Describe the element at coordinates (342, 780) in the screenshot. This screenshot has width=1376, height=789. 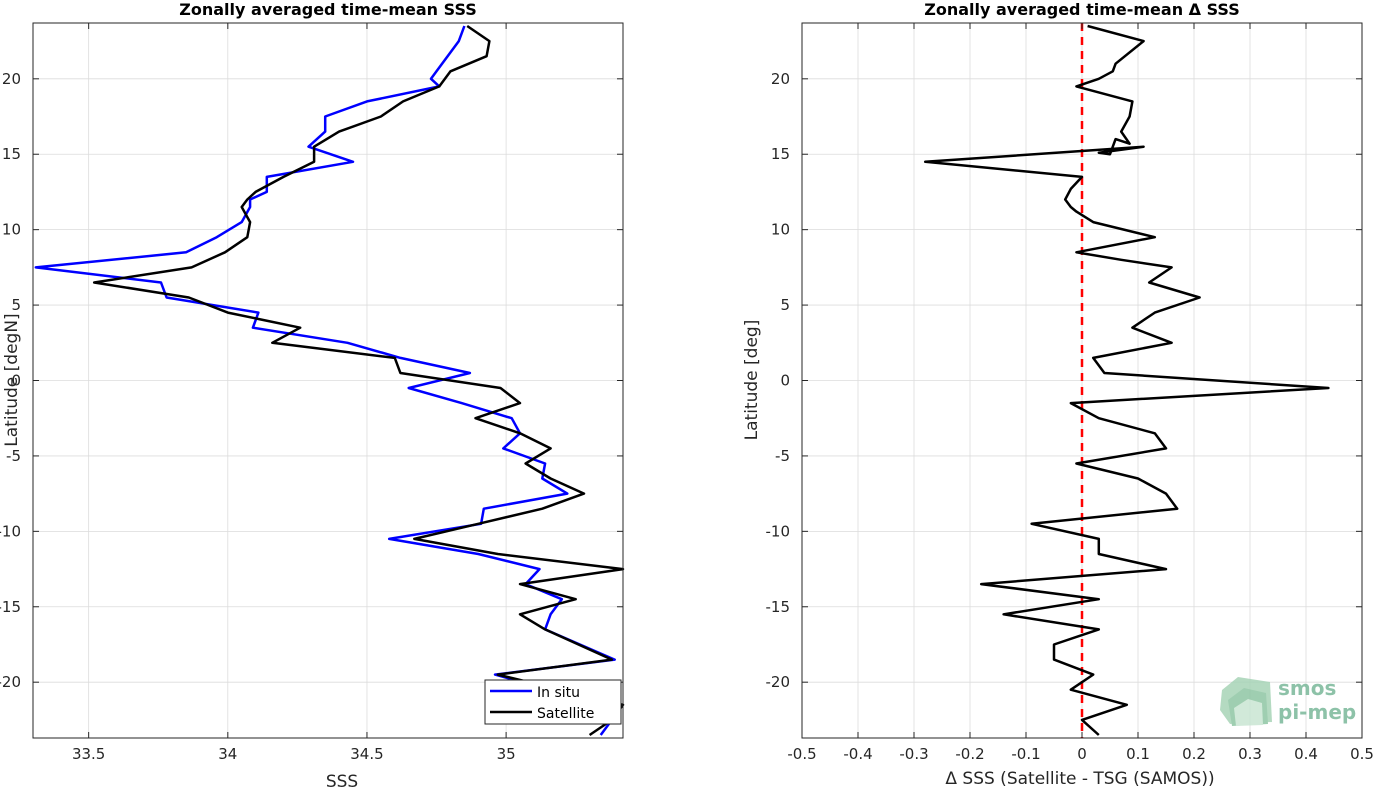
I see `left-x-axis-label: SSS` at that location.